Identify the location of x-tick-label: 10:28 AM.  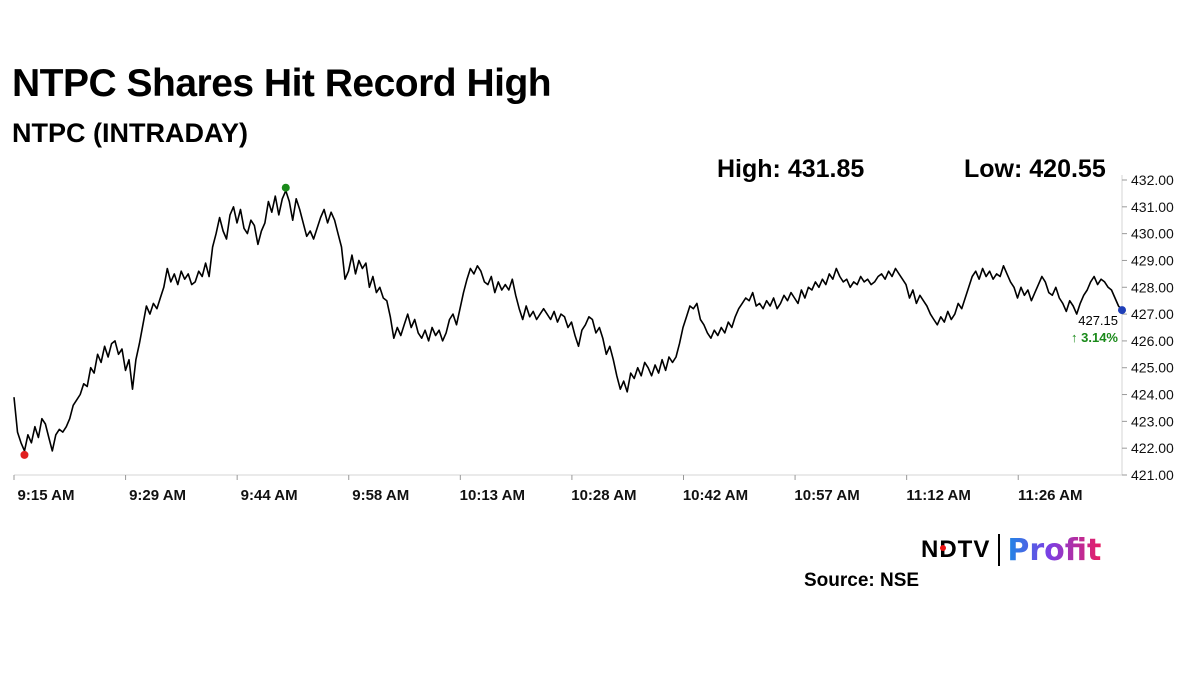
(603, 495).